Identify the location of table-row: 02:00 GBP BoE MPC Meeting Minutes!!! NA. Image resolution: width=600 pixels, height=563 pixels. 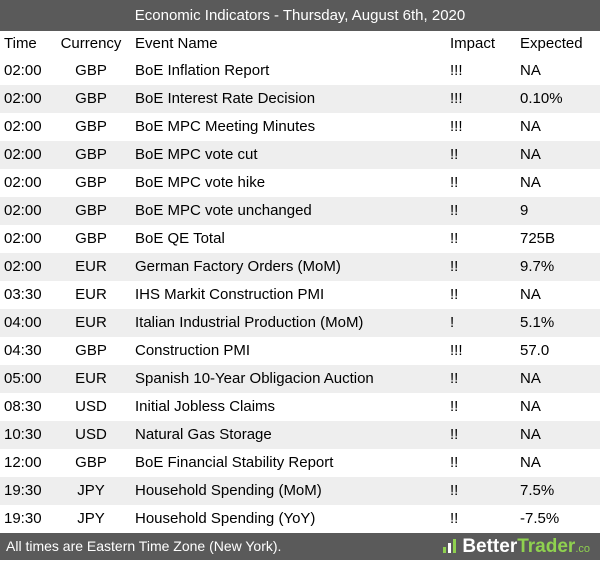
(300, 127).